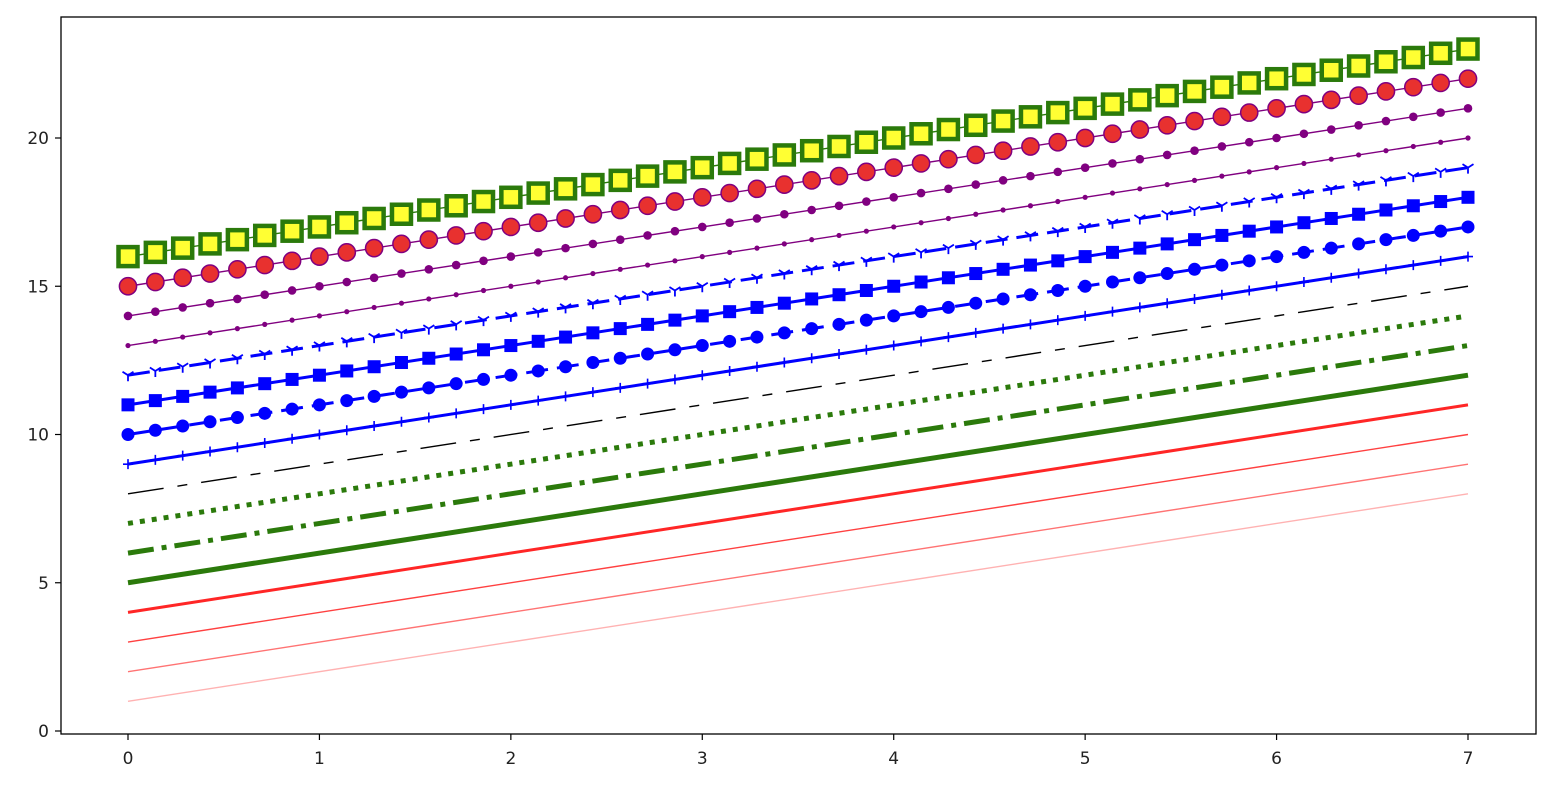 The height and width of the screenshot is (792, 1556). Describe the element at coordinates (38, 287) in the screenshot. I see `y-tick-label: 15` at that location.